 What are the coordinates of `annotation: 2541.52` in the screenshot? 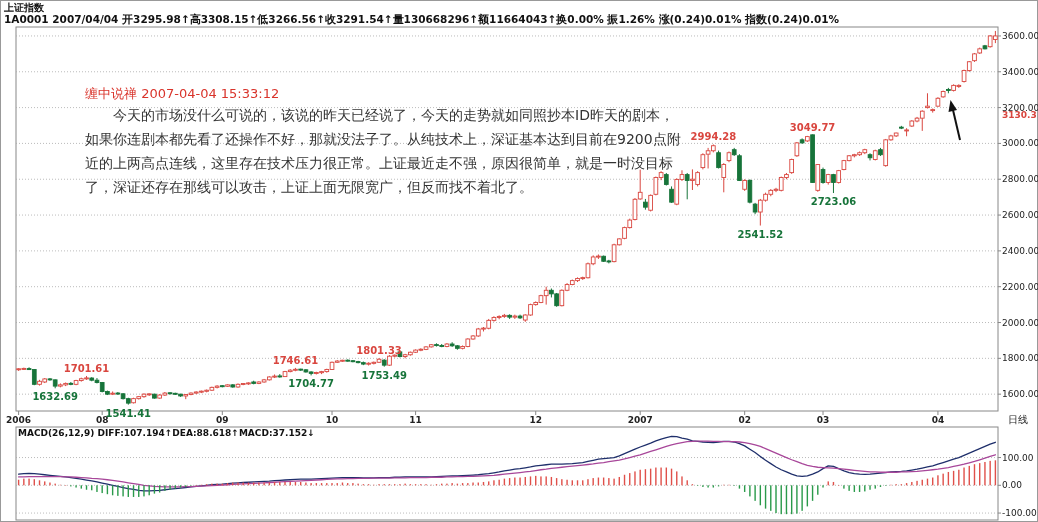 It's located at (760, 234).